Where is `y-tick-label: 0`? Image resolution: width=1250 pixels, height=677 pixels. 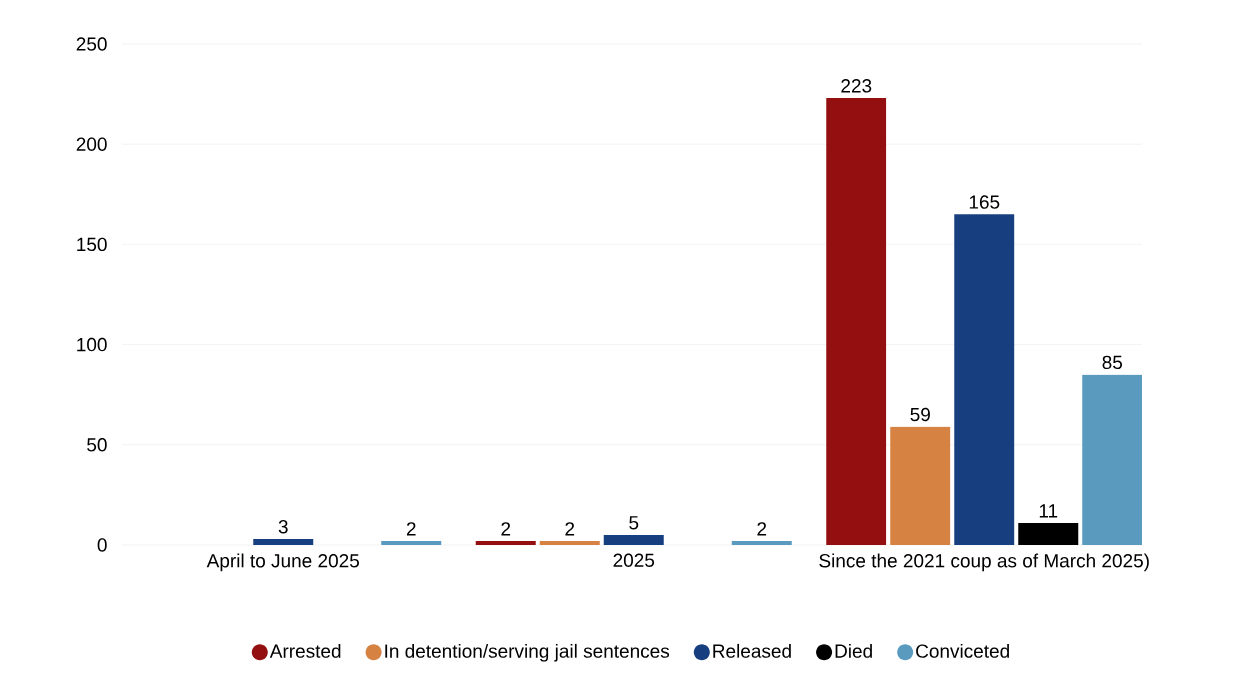
y-tick-label: 0 is located at coordinates (102, 545).